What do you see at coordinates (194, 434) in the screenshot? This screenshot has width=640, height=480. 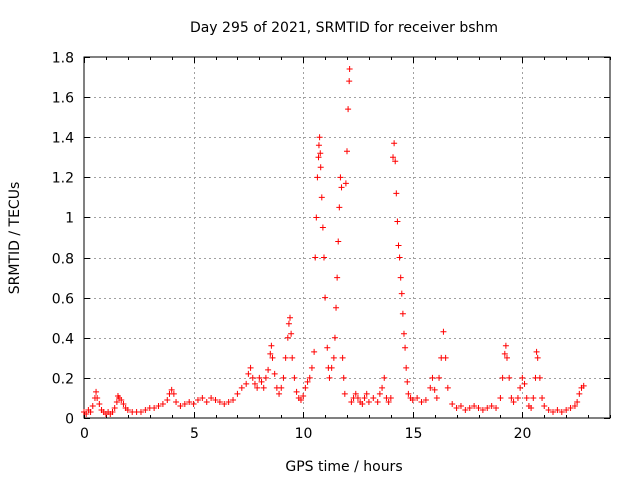 I see `x-tick-label: 5` at bounding box center [194, 434].